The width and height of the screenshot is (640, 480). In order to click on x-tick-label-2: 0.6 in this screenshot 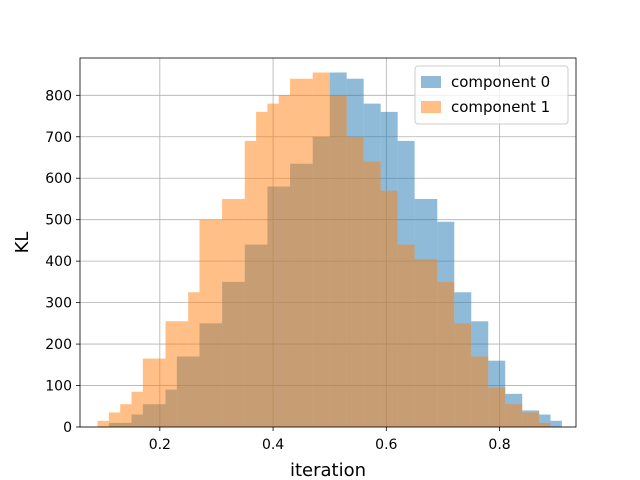, I will do `click(386, 445)`.